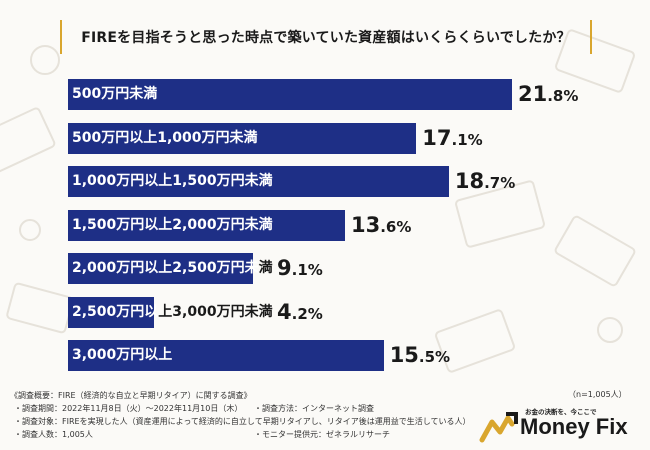 Image resolution: width=650 pixels, height=450 pixels. Describe the element at coordinates (326, 37) in the screenshot. I see `chart-title: FIREを目指そうと思った時点で築いていた資産額はいくらくらいでしたか？` at that location.